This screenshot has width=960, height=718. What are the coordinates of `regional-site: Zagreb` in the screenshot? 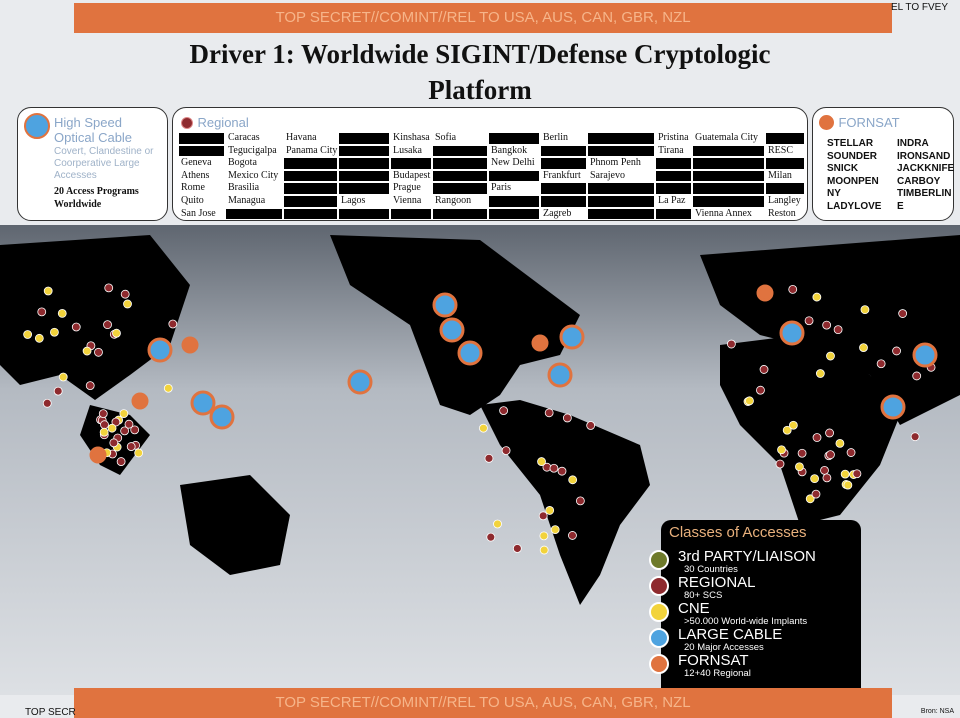 It's located at (557, 213).